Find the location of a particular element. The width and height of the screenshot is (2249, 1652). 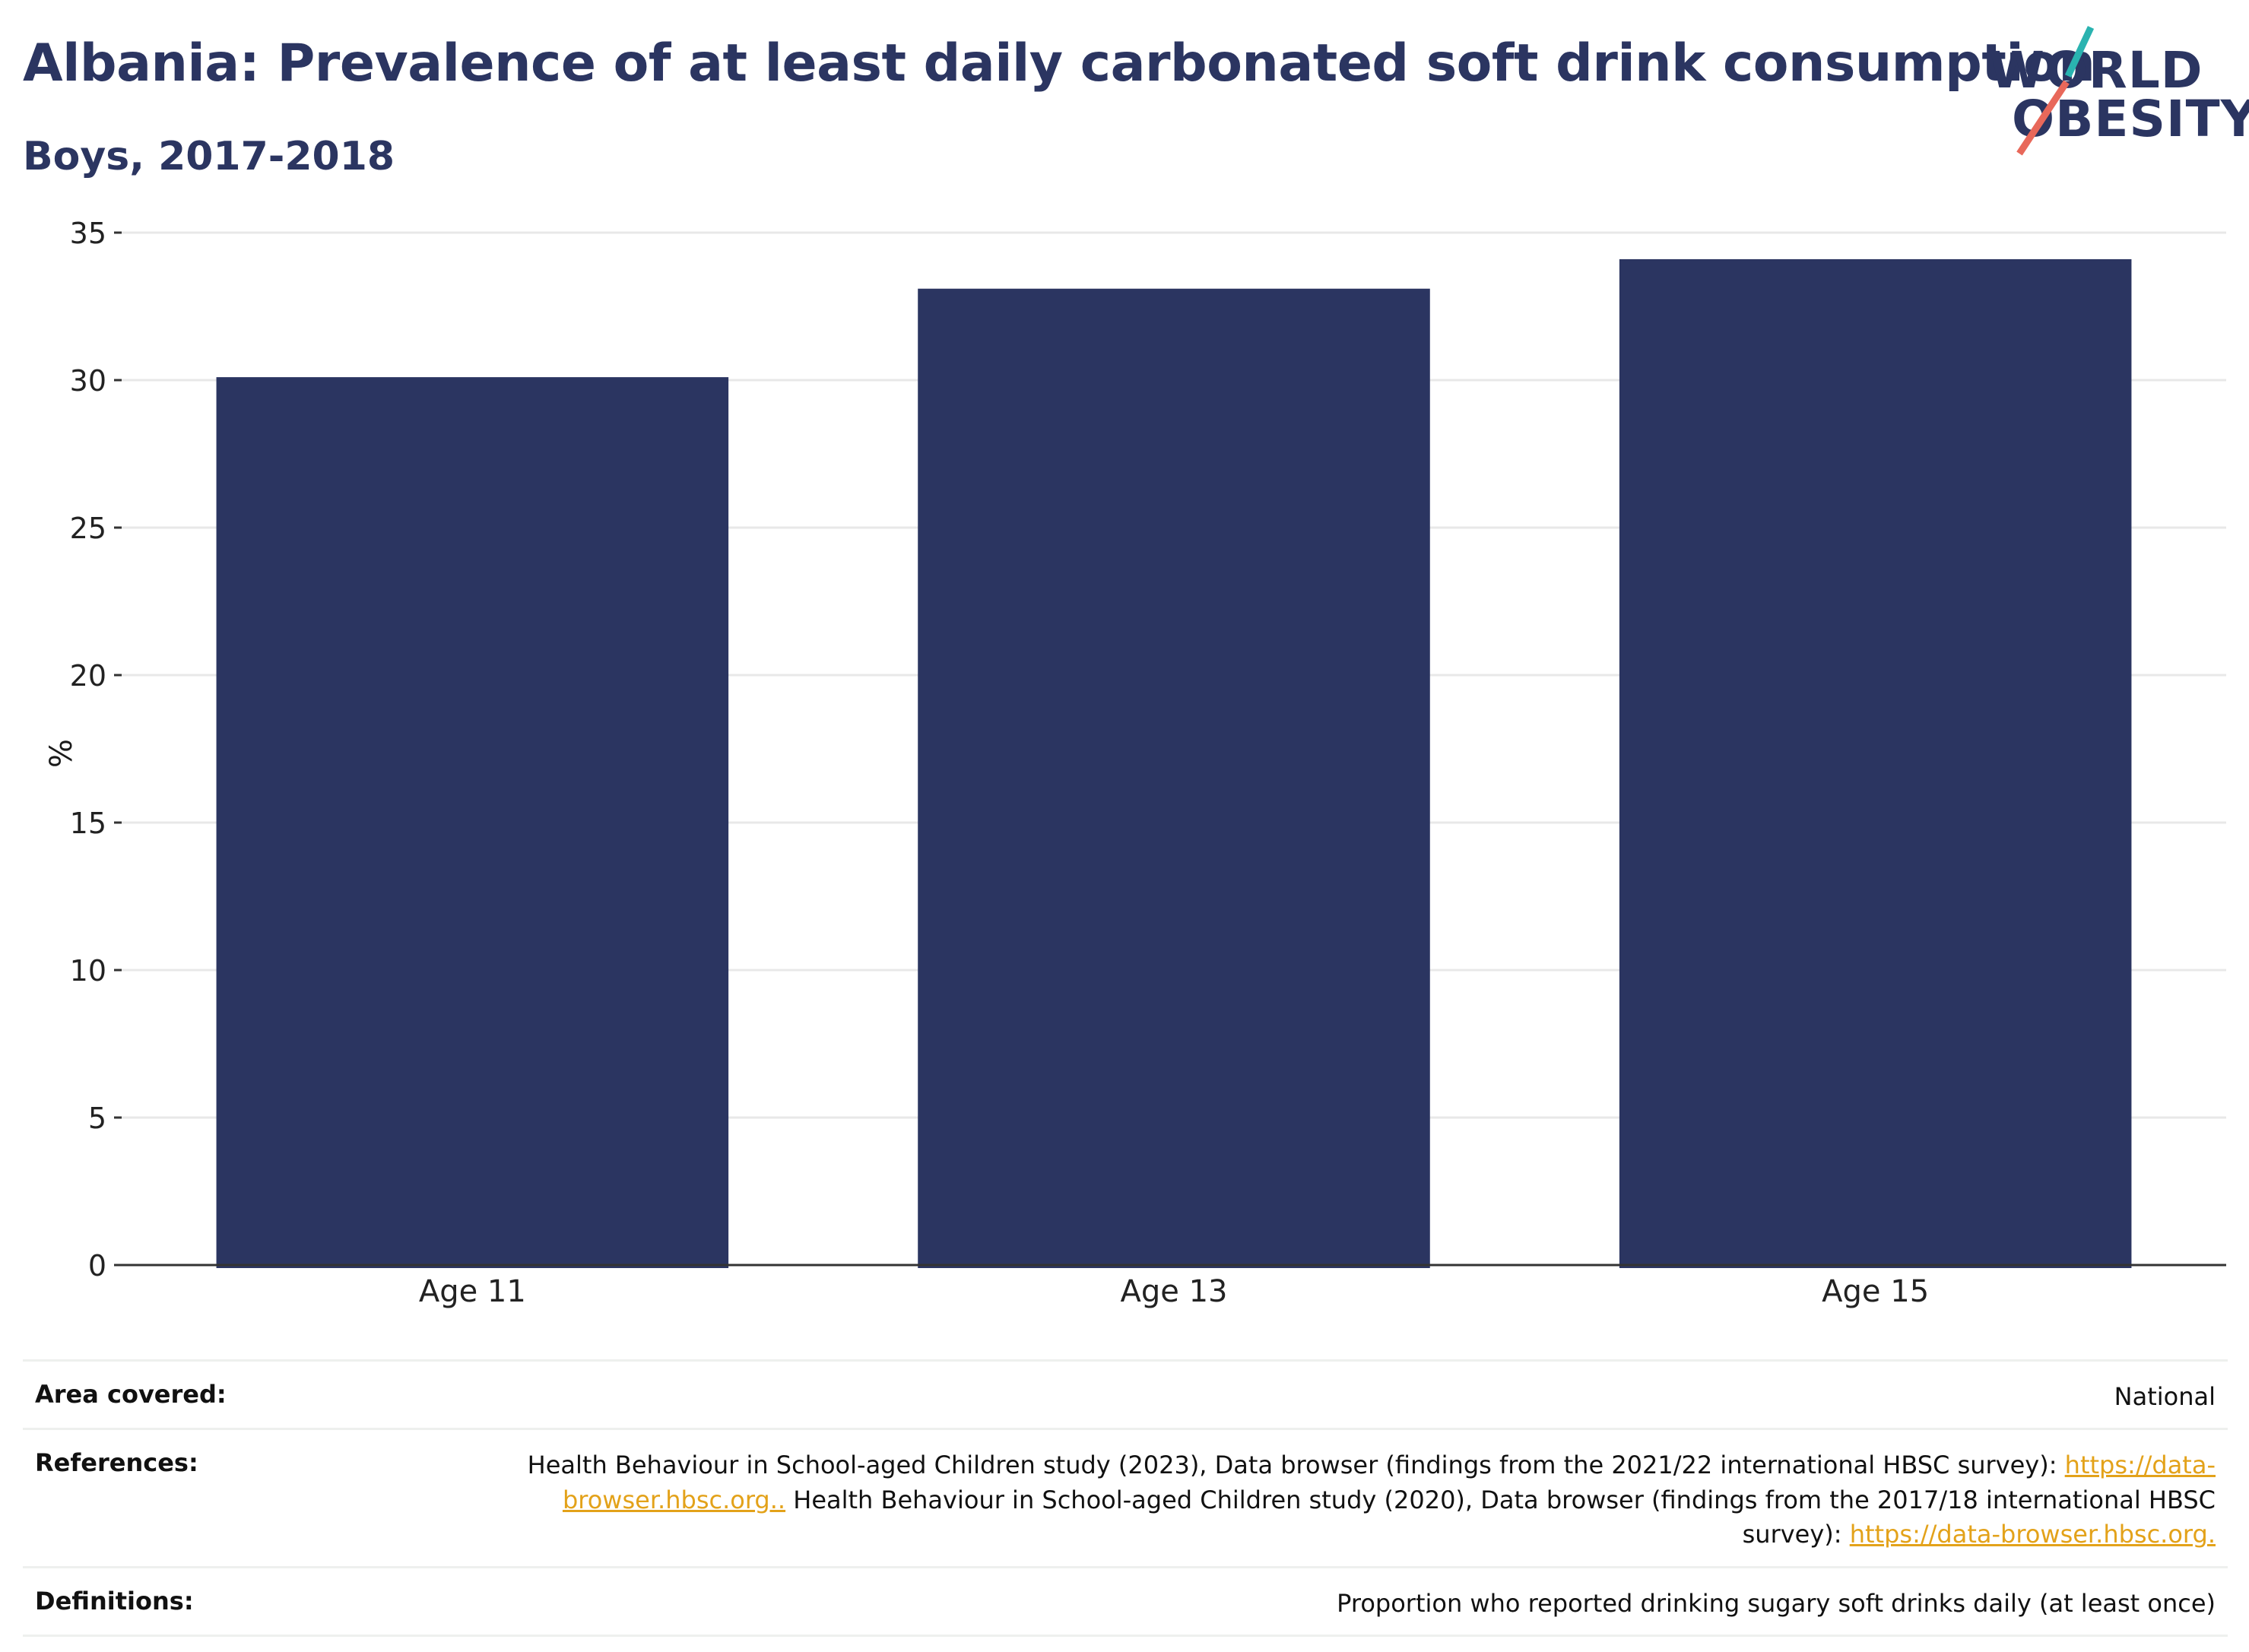

y-tick-label: 25 is located at coordinates (88, 528).